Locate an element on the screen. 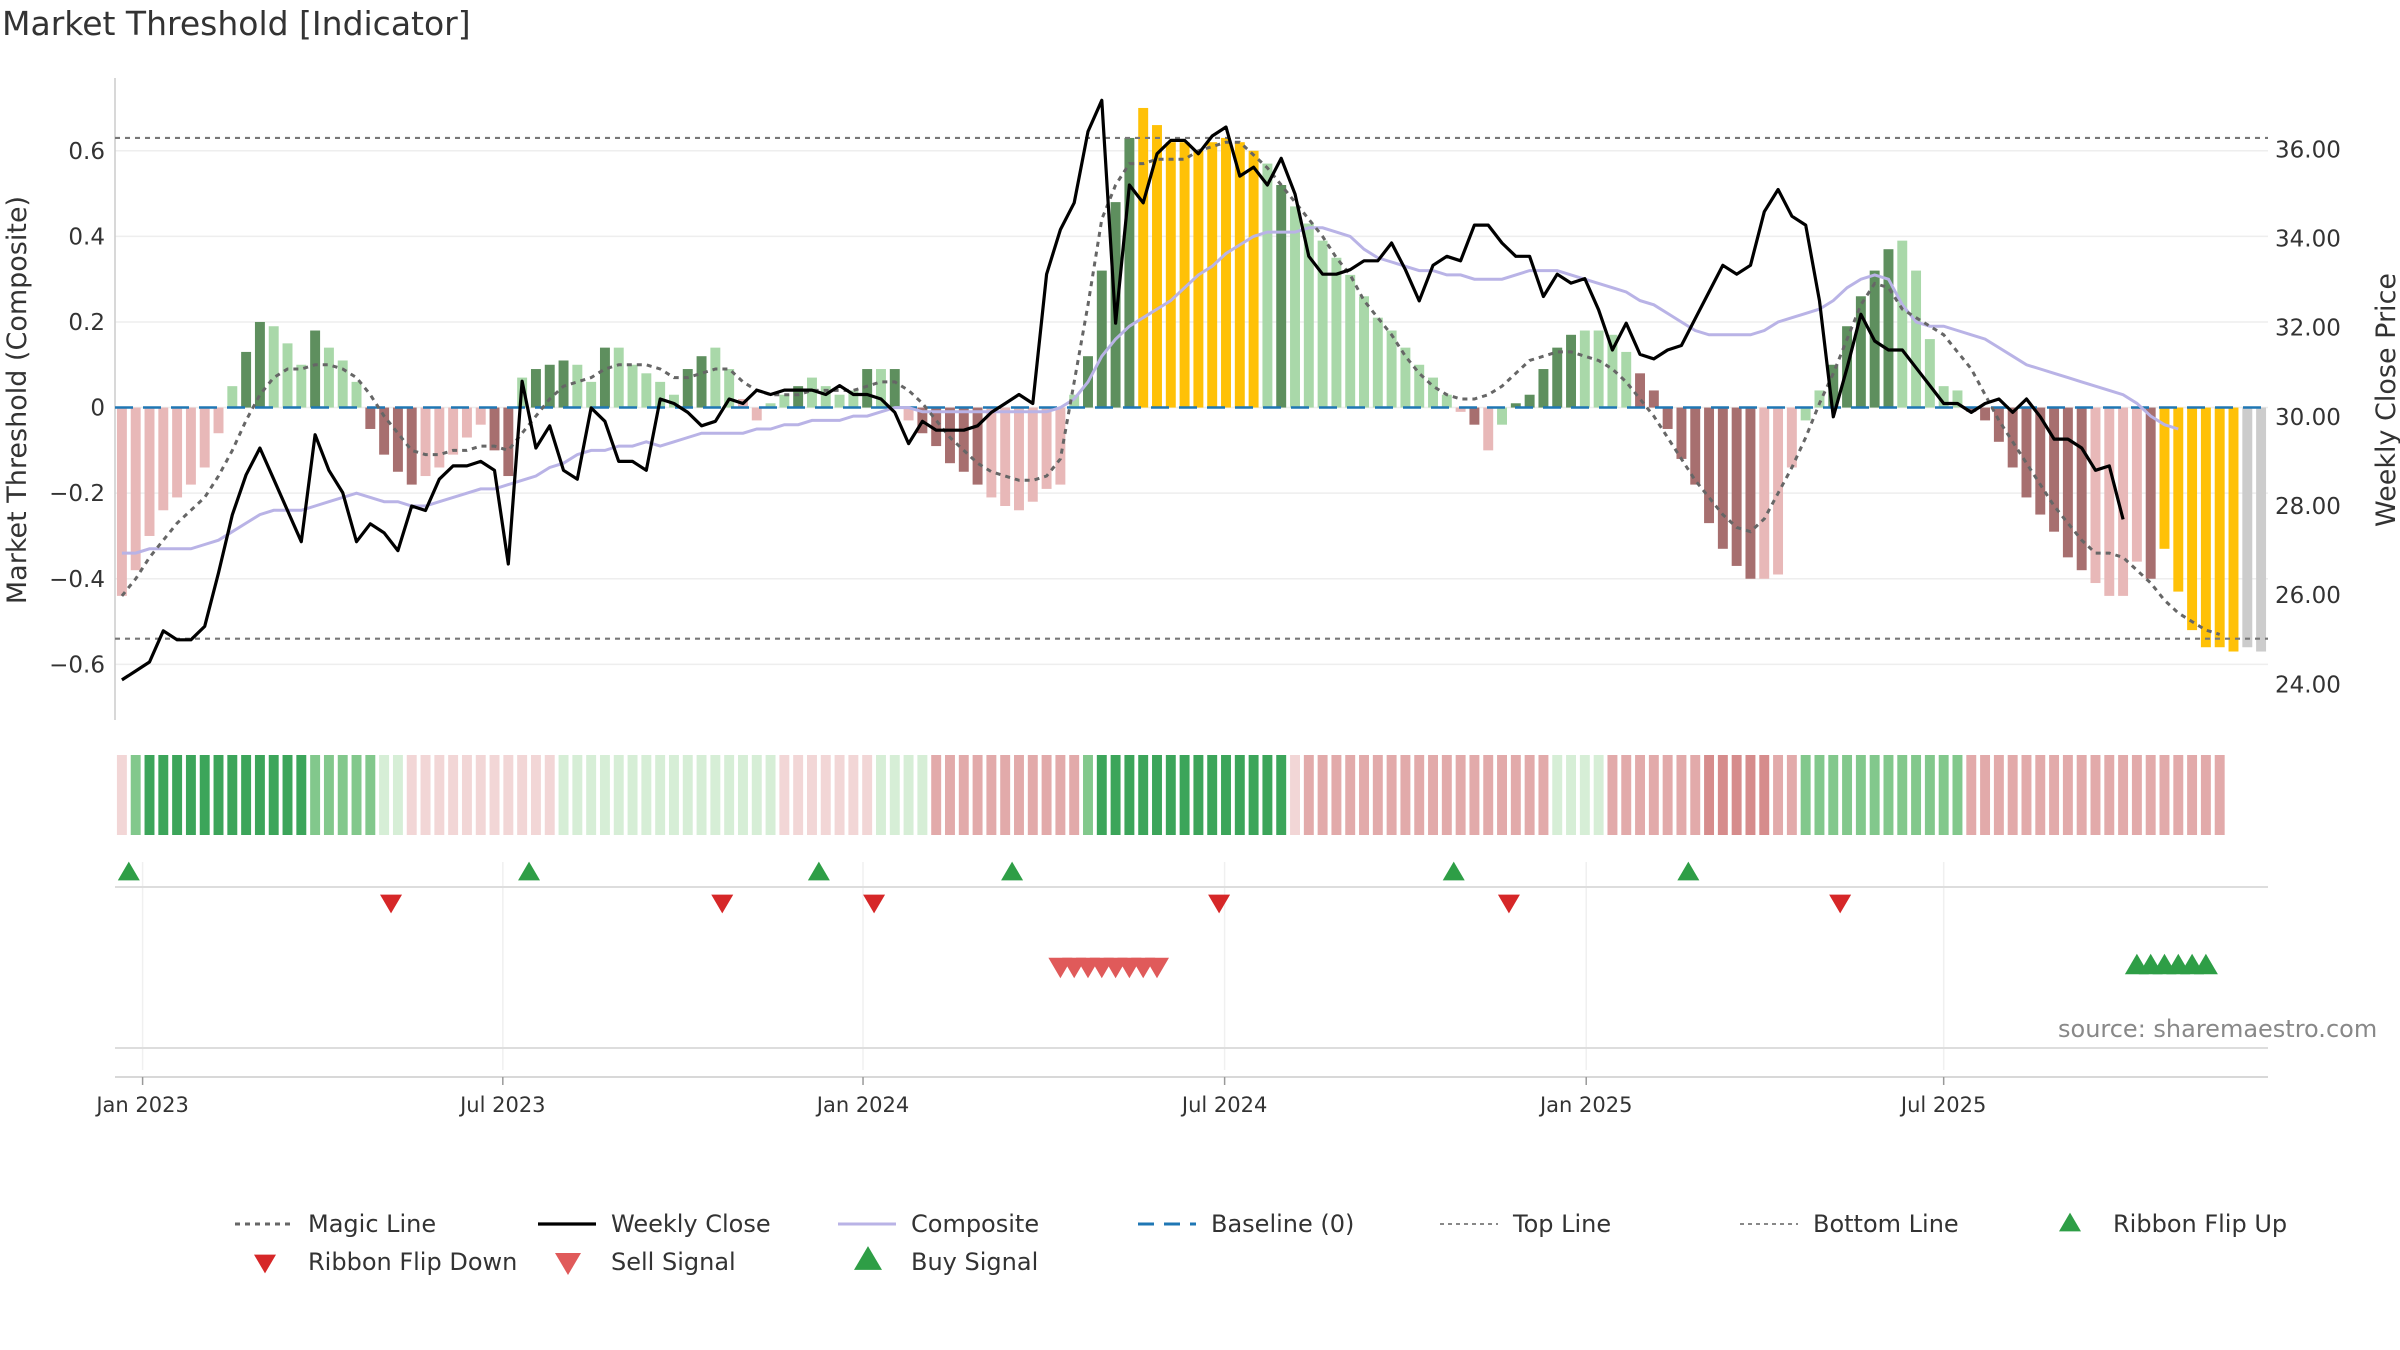  y2-tick-label: 24.00 is located at coordinates (2308, 685).